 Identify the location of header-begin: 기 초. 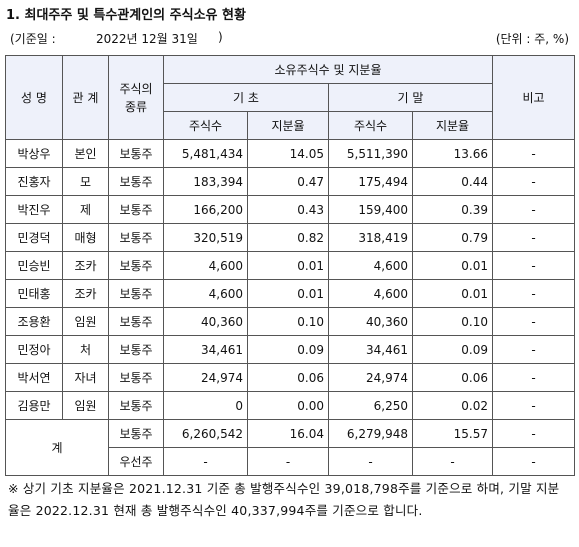
(246, 97).